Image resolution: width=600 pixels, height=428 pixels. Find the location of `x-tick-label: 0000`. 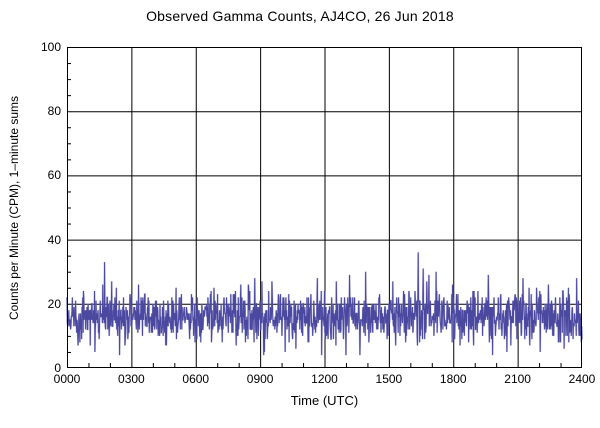

x-tick-label: 0000 is located at coordinates (67, 379).